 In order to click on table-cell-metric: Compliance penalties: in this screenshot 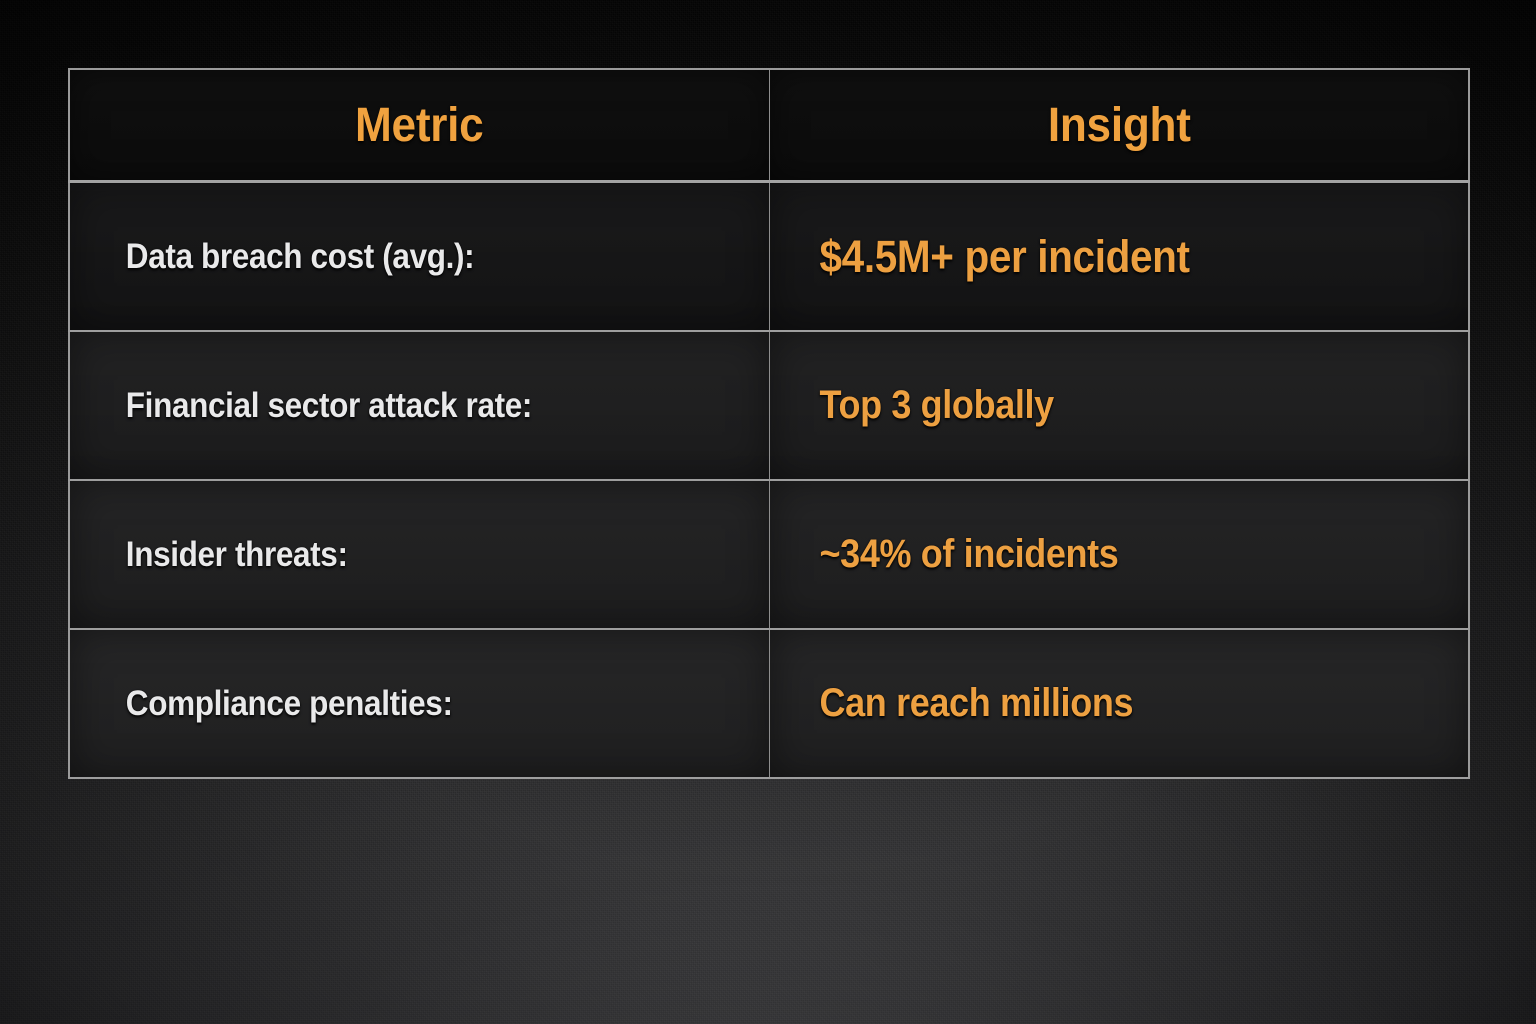, I will do `click(419, 704)`.